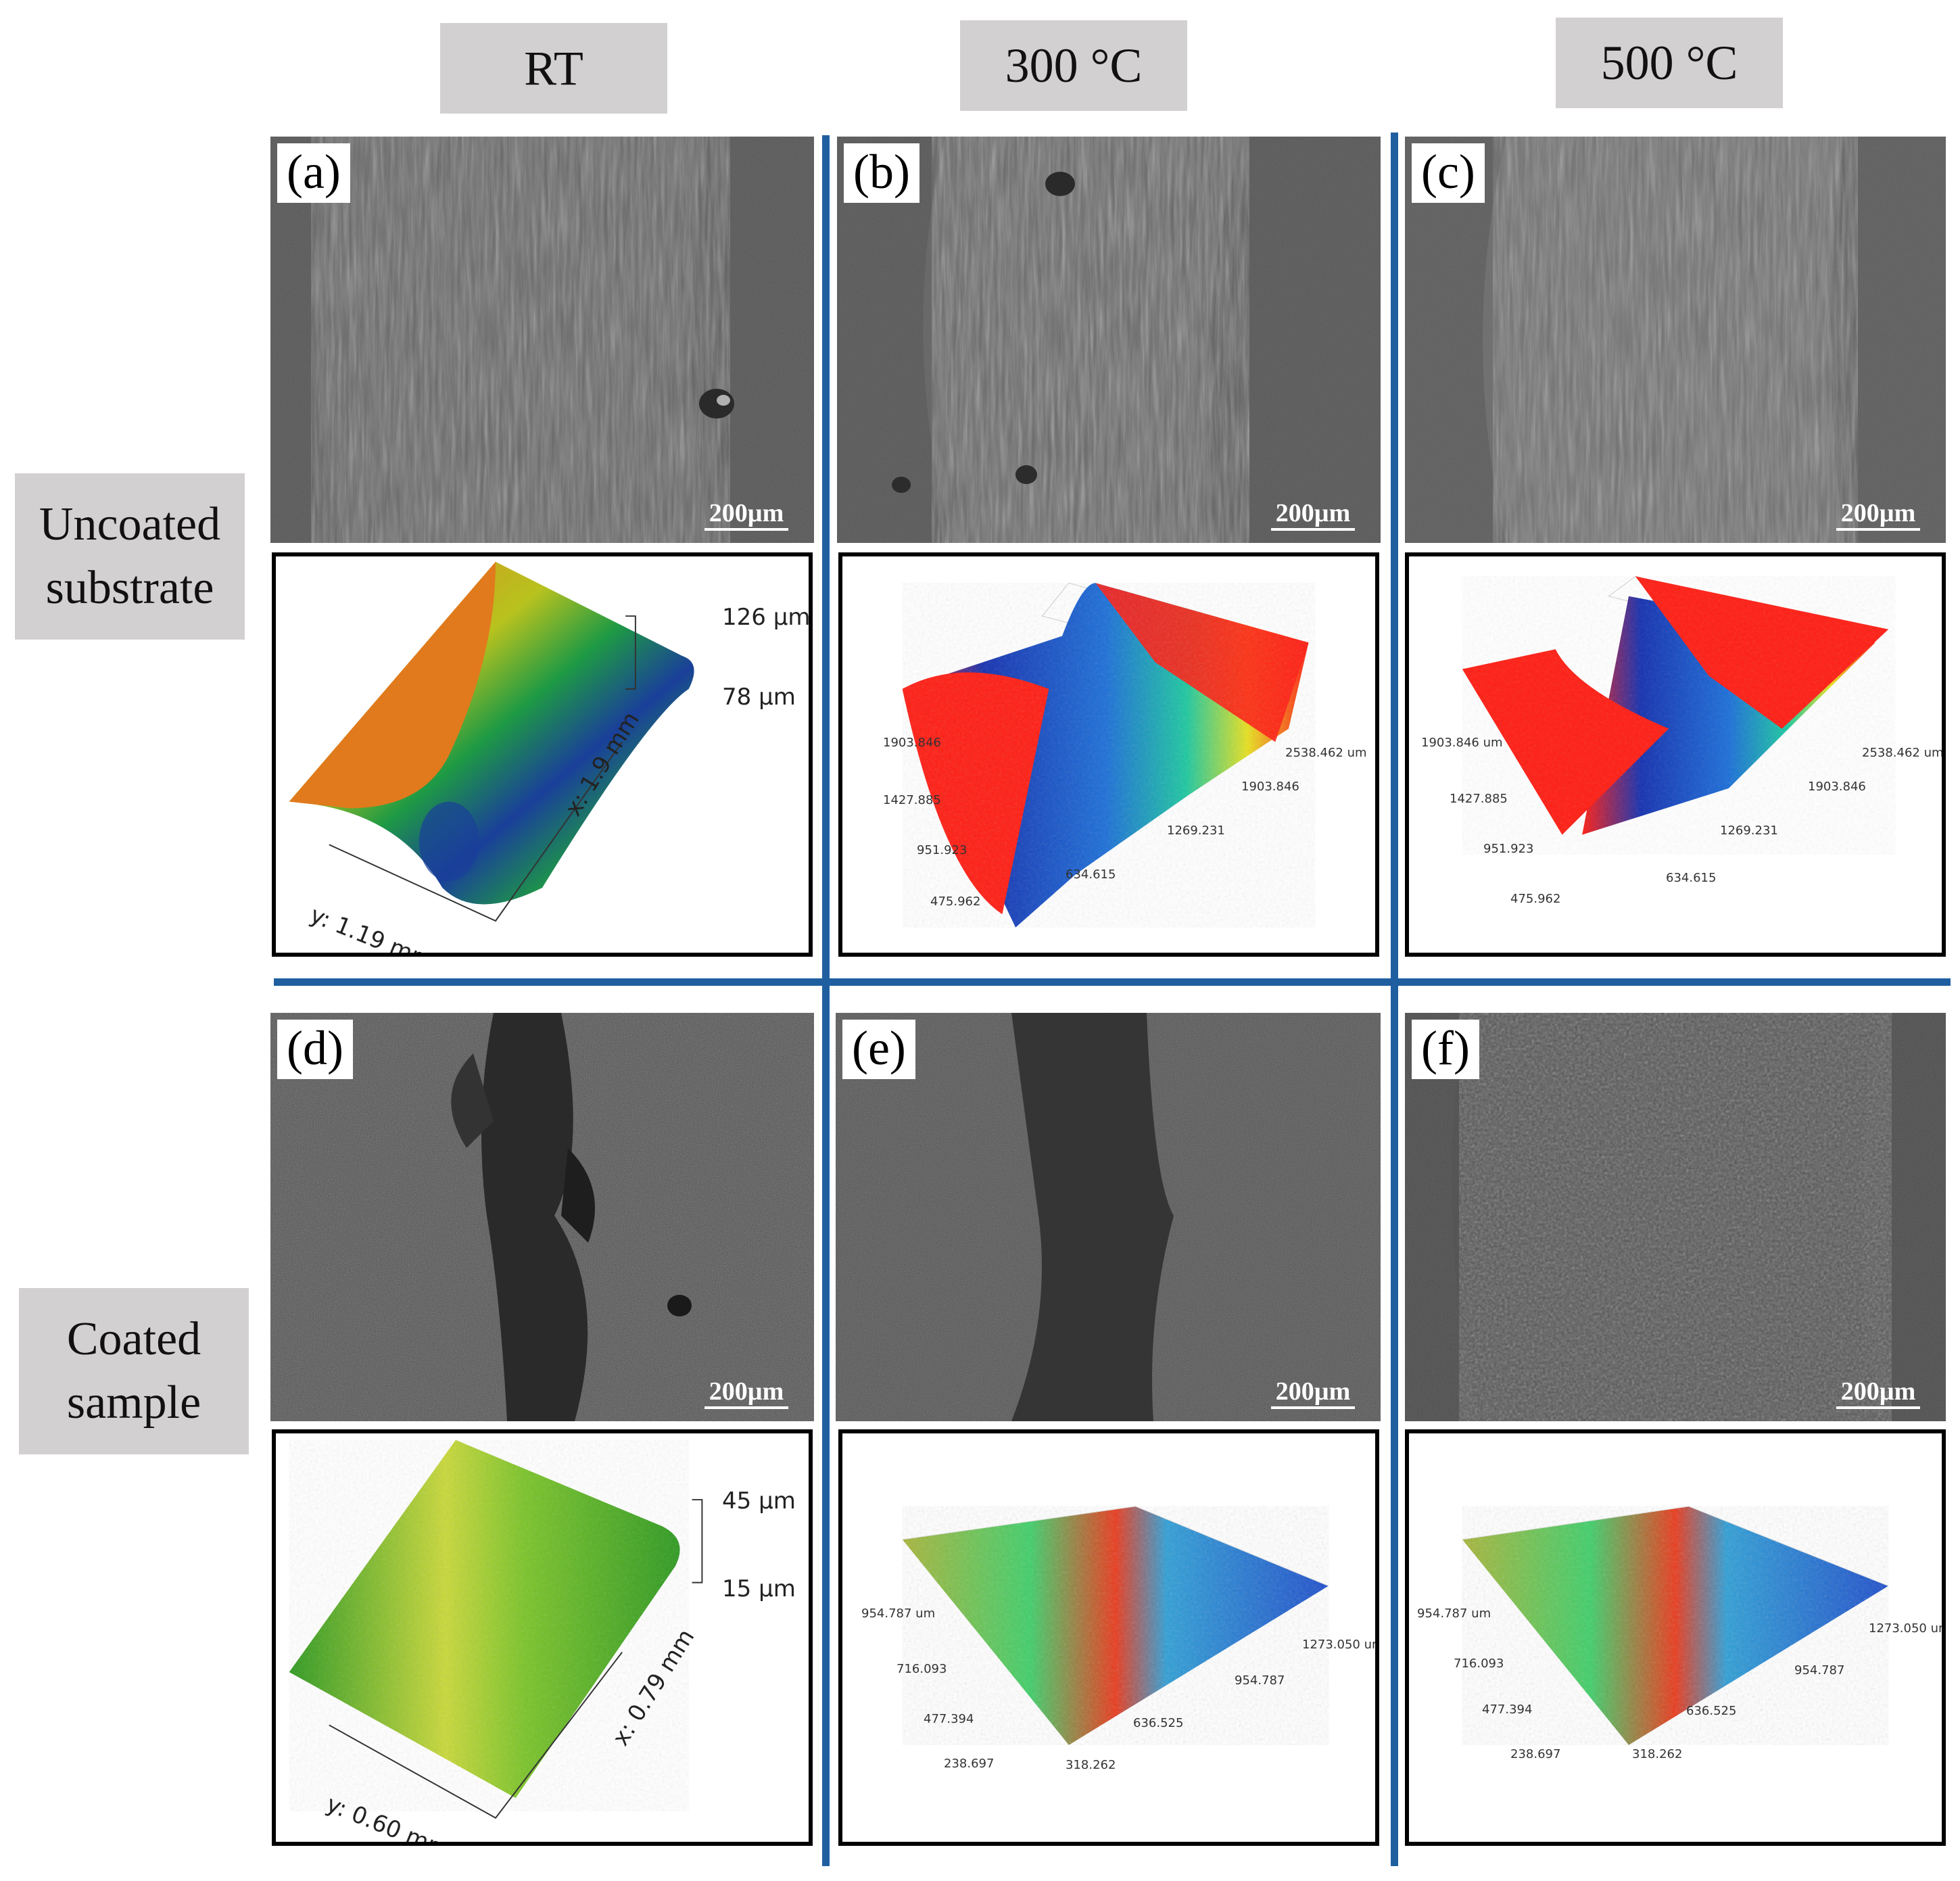 The image size is (1960, 1881). I want to click on tick-left-c-2: 1427.885, so click(1479, 799).